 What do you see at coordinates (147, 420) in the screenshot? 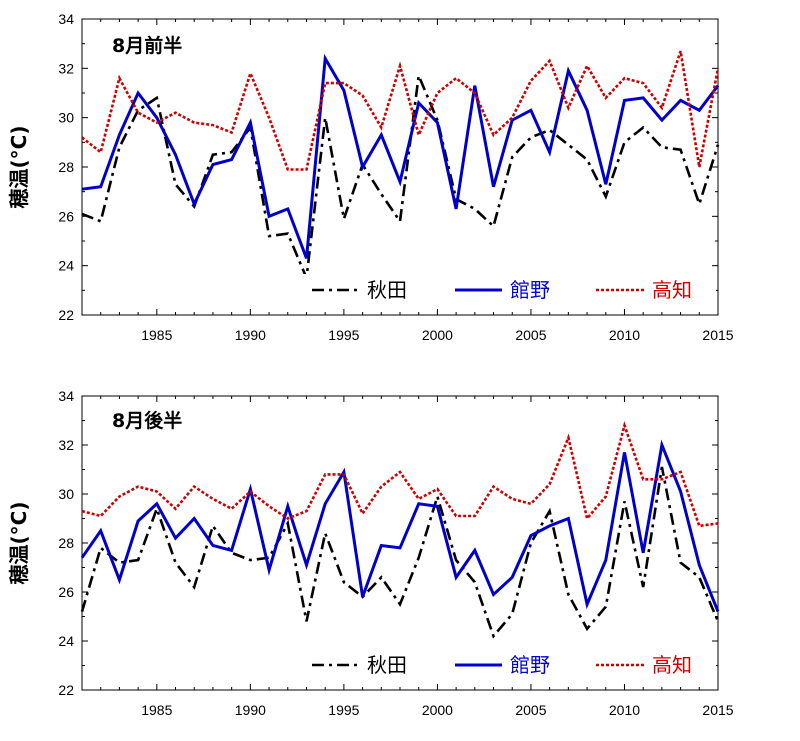
I see `panel-title: 8月後半` at bounding box center [147, 420].